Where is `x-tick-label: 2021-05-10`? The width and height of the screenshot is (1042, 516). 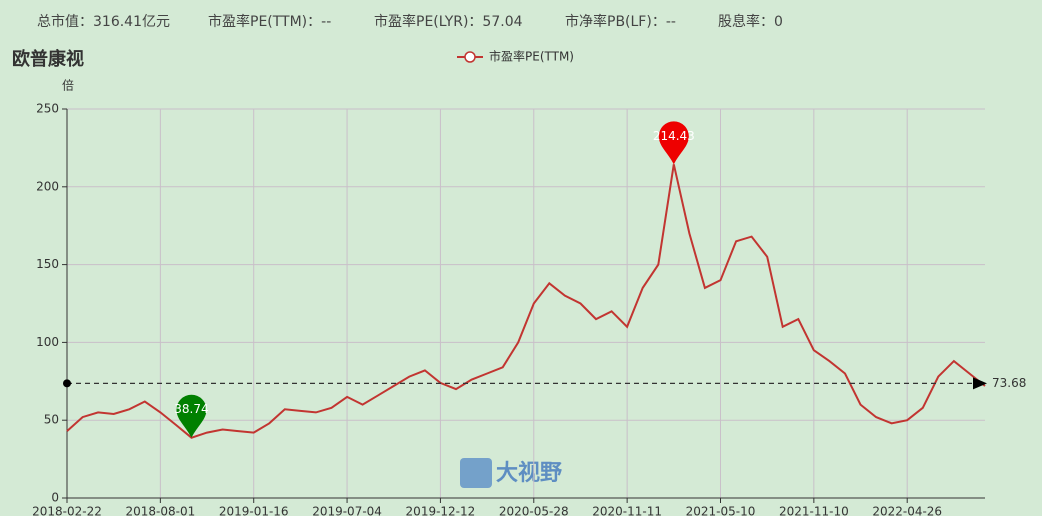
x-tick-label: 2021-05-10 is located at coordinates (721, 510).